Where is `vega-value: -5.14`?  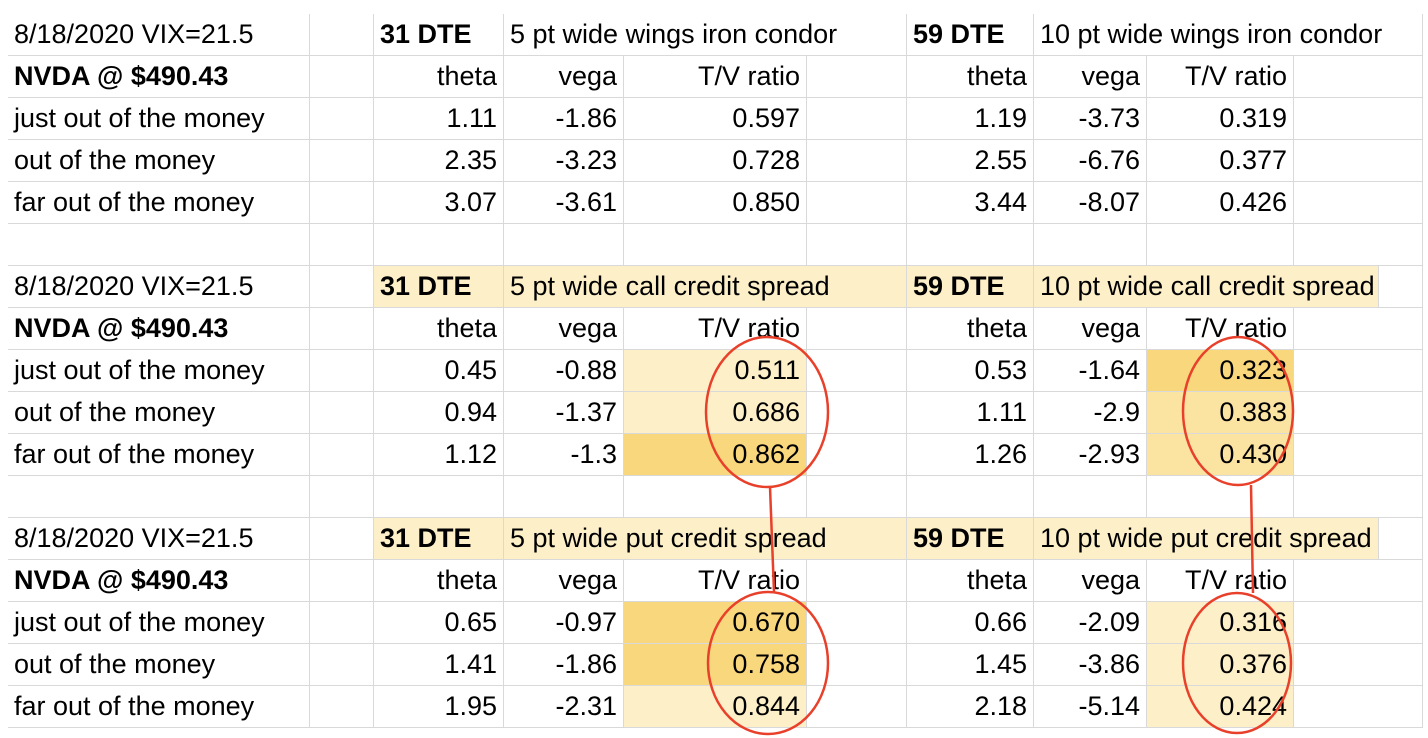 vega-value: -5.14 is located at coordinates (1090, 707).